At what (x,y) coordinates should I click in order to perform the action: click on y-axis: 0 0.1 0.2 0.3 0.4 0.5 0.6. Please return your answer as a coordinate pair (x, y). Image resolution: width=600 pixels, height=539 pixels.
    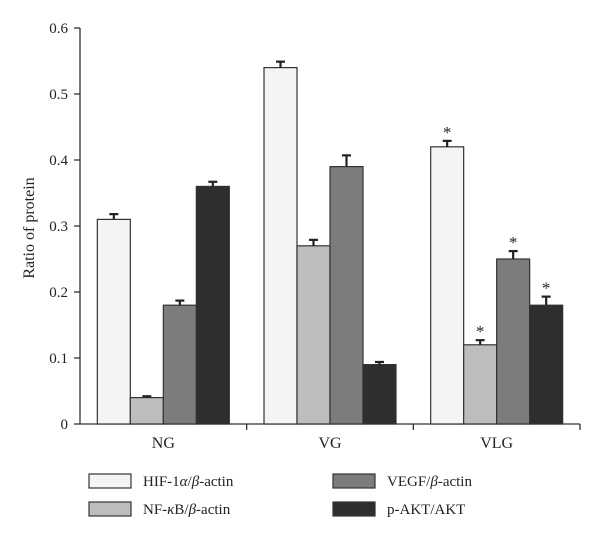
    Looking at the image, I should click on (65, 227).